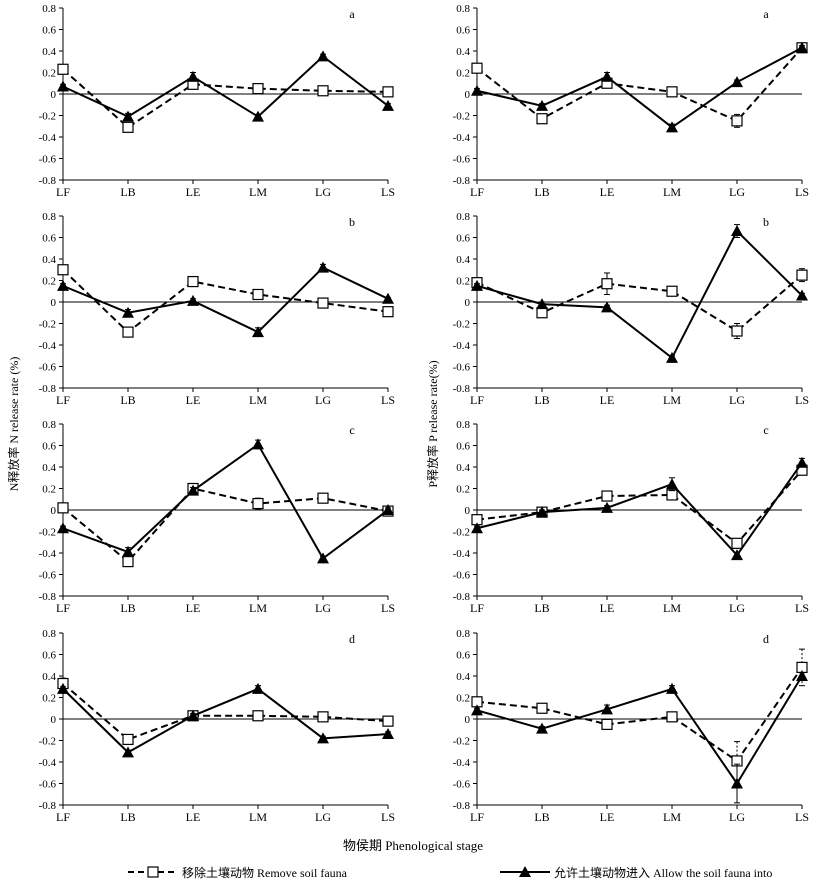 This screenshot has width=827, height=885. Describe the element at coordinates (47, 533) in the screenshot. I see `y-tick-label: -0.2` at that location.